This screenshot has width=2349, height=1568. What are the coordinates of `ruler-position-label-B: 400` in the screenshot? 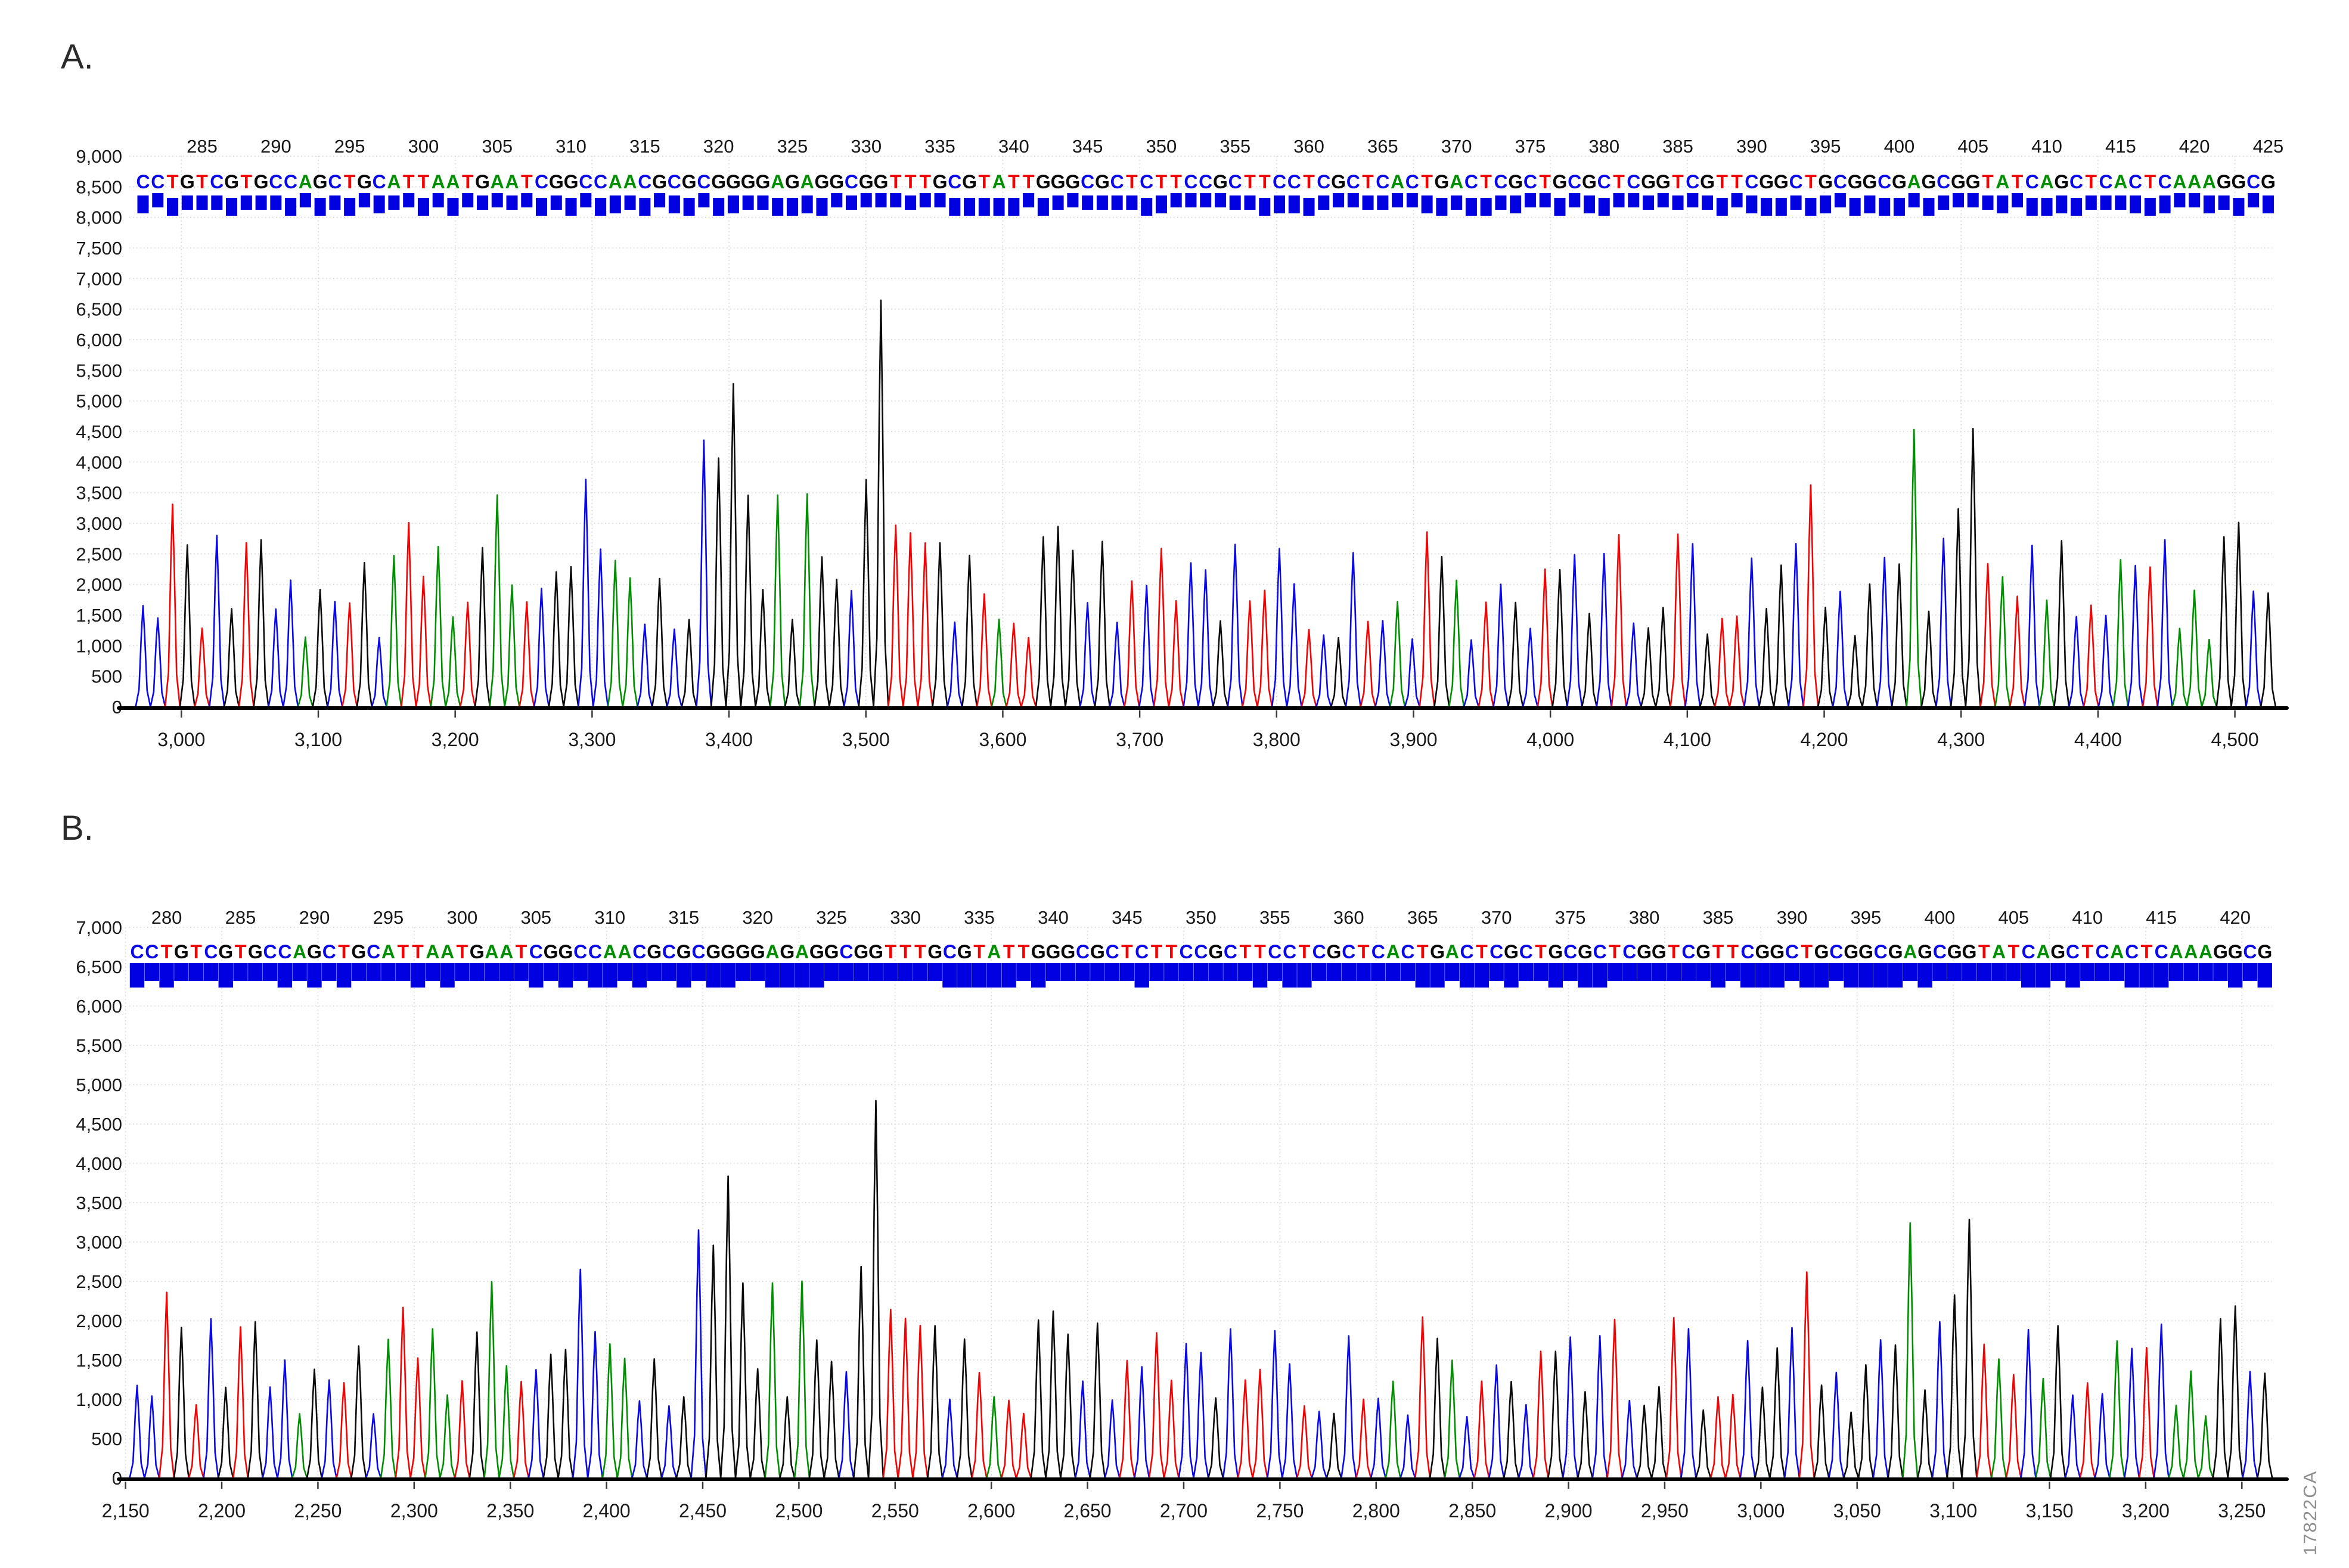 It's located at (1940, 917).